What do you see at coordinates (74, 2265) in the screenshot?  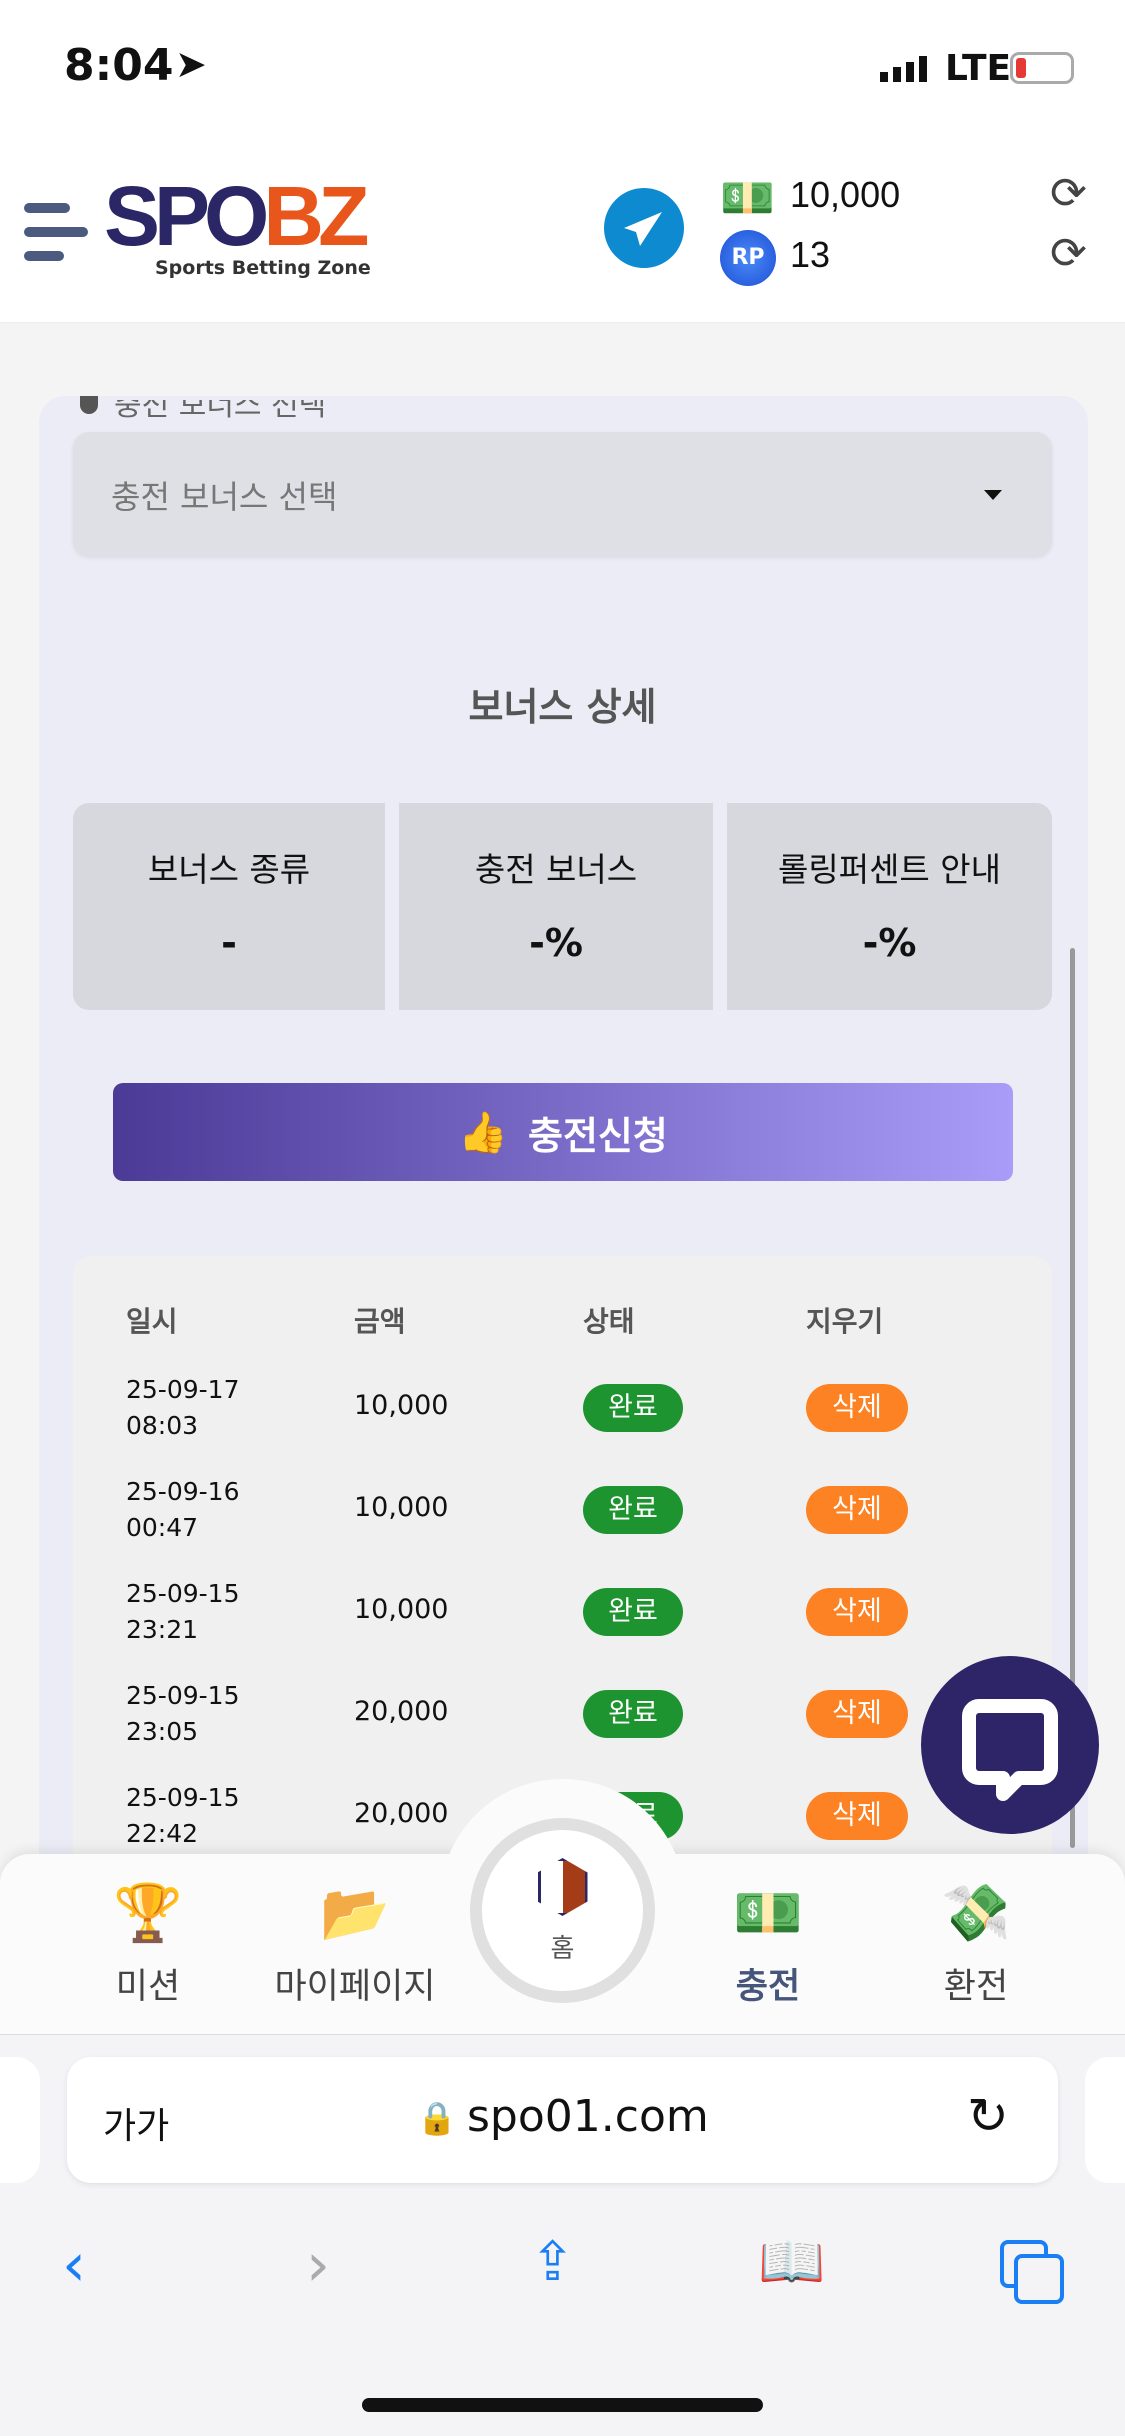 I see `back-icon: ‹` at bounding box center [74, 2265].